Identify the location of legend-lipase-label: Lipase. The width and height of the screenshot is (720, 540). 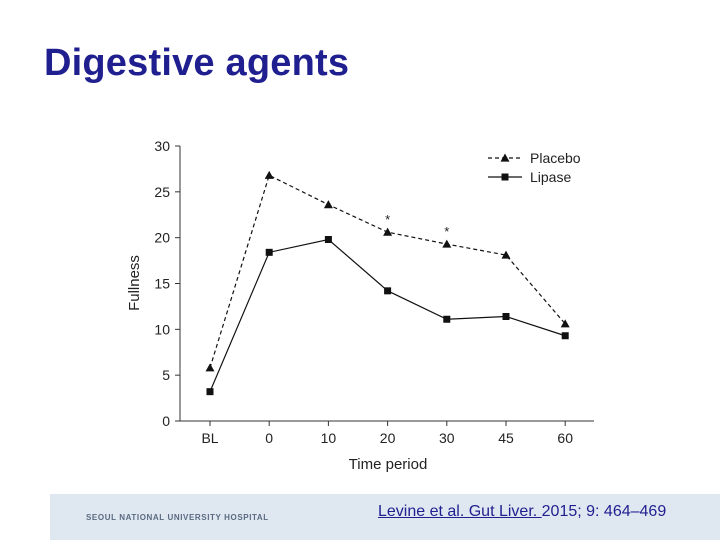
(550, 177).